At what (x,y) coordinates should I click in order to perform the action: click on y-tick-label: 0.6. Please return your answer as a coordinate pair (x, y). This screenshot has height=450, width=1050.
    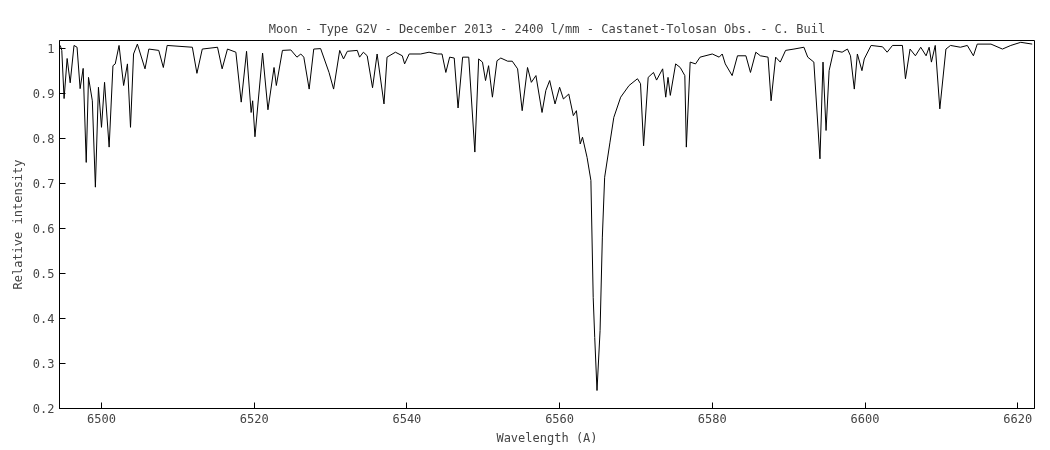
    Looking at the image, I should click on (43, 229).